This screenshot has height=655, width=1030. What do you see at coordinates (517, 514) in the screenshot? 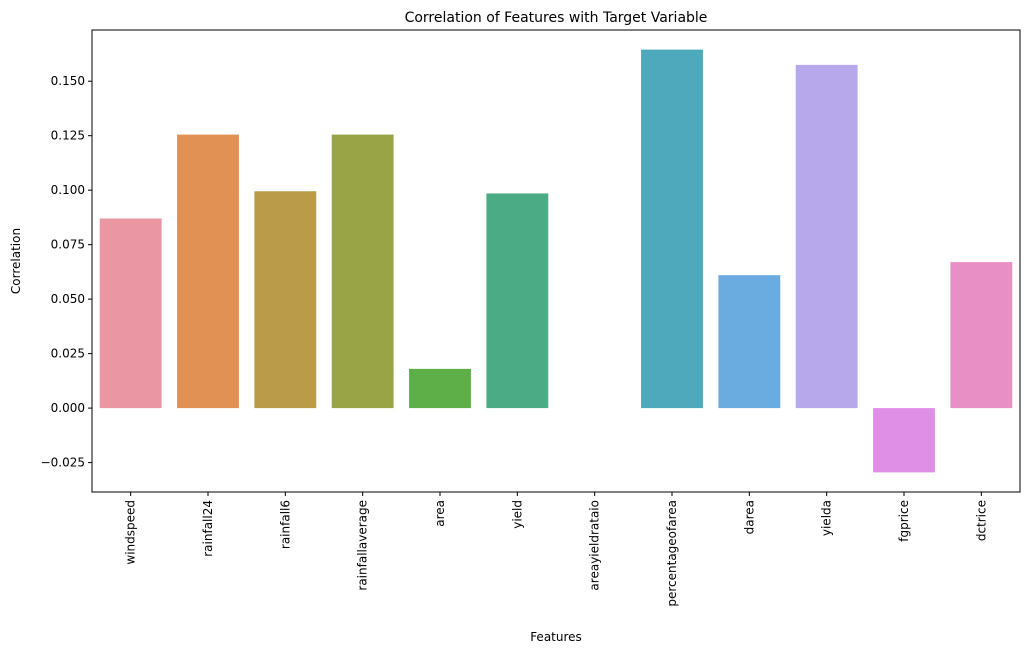
I see `x-tick-label-yield: yield` at bounding box center [517, 514].